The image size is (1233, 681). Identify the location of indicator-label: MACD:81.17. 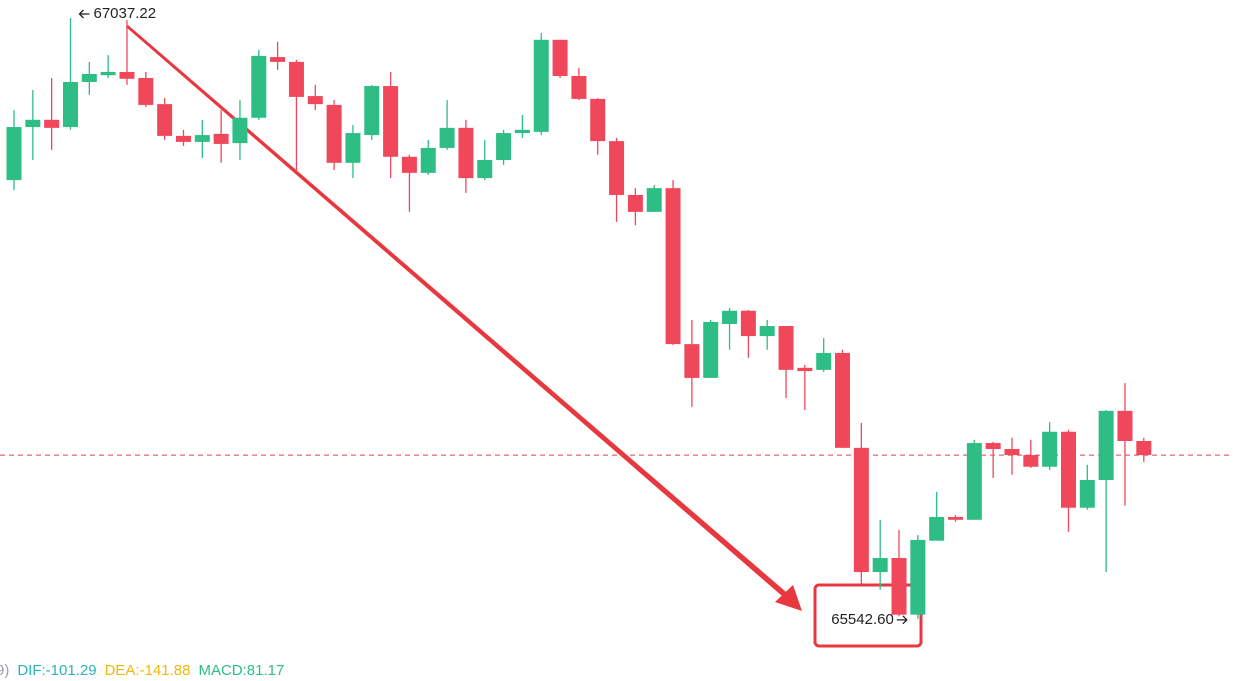
(241, 670).